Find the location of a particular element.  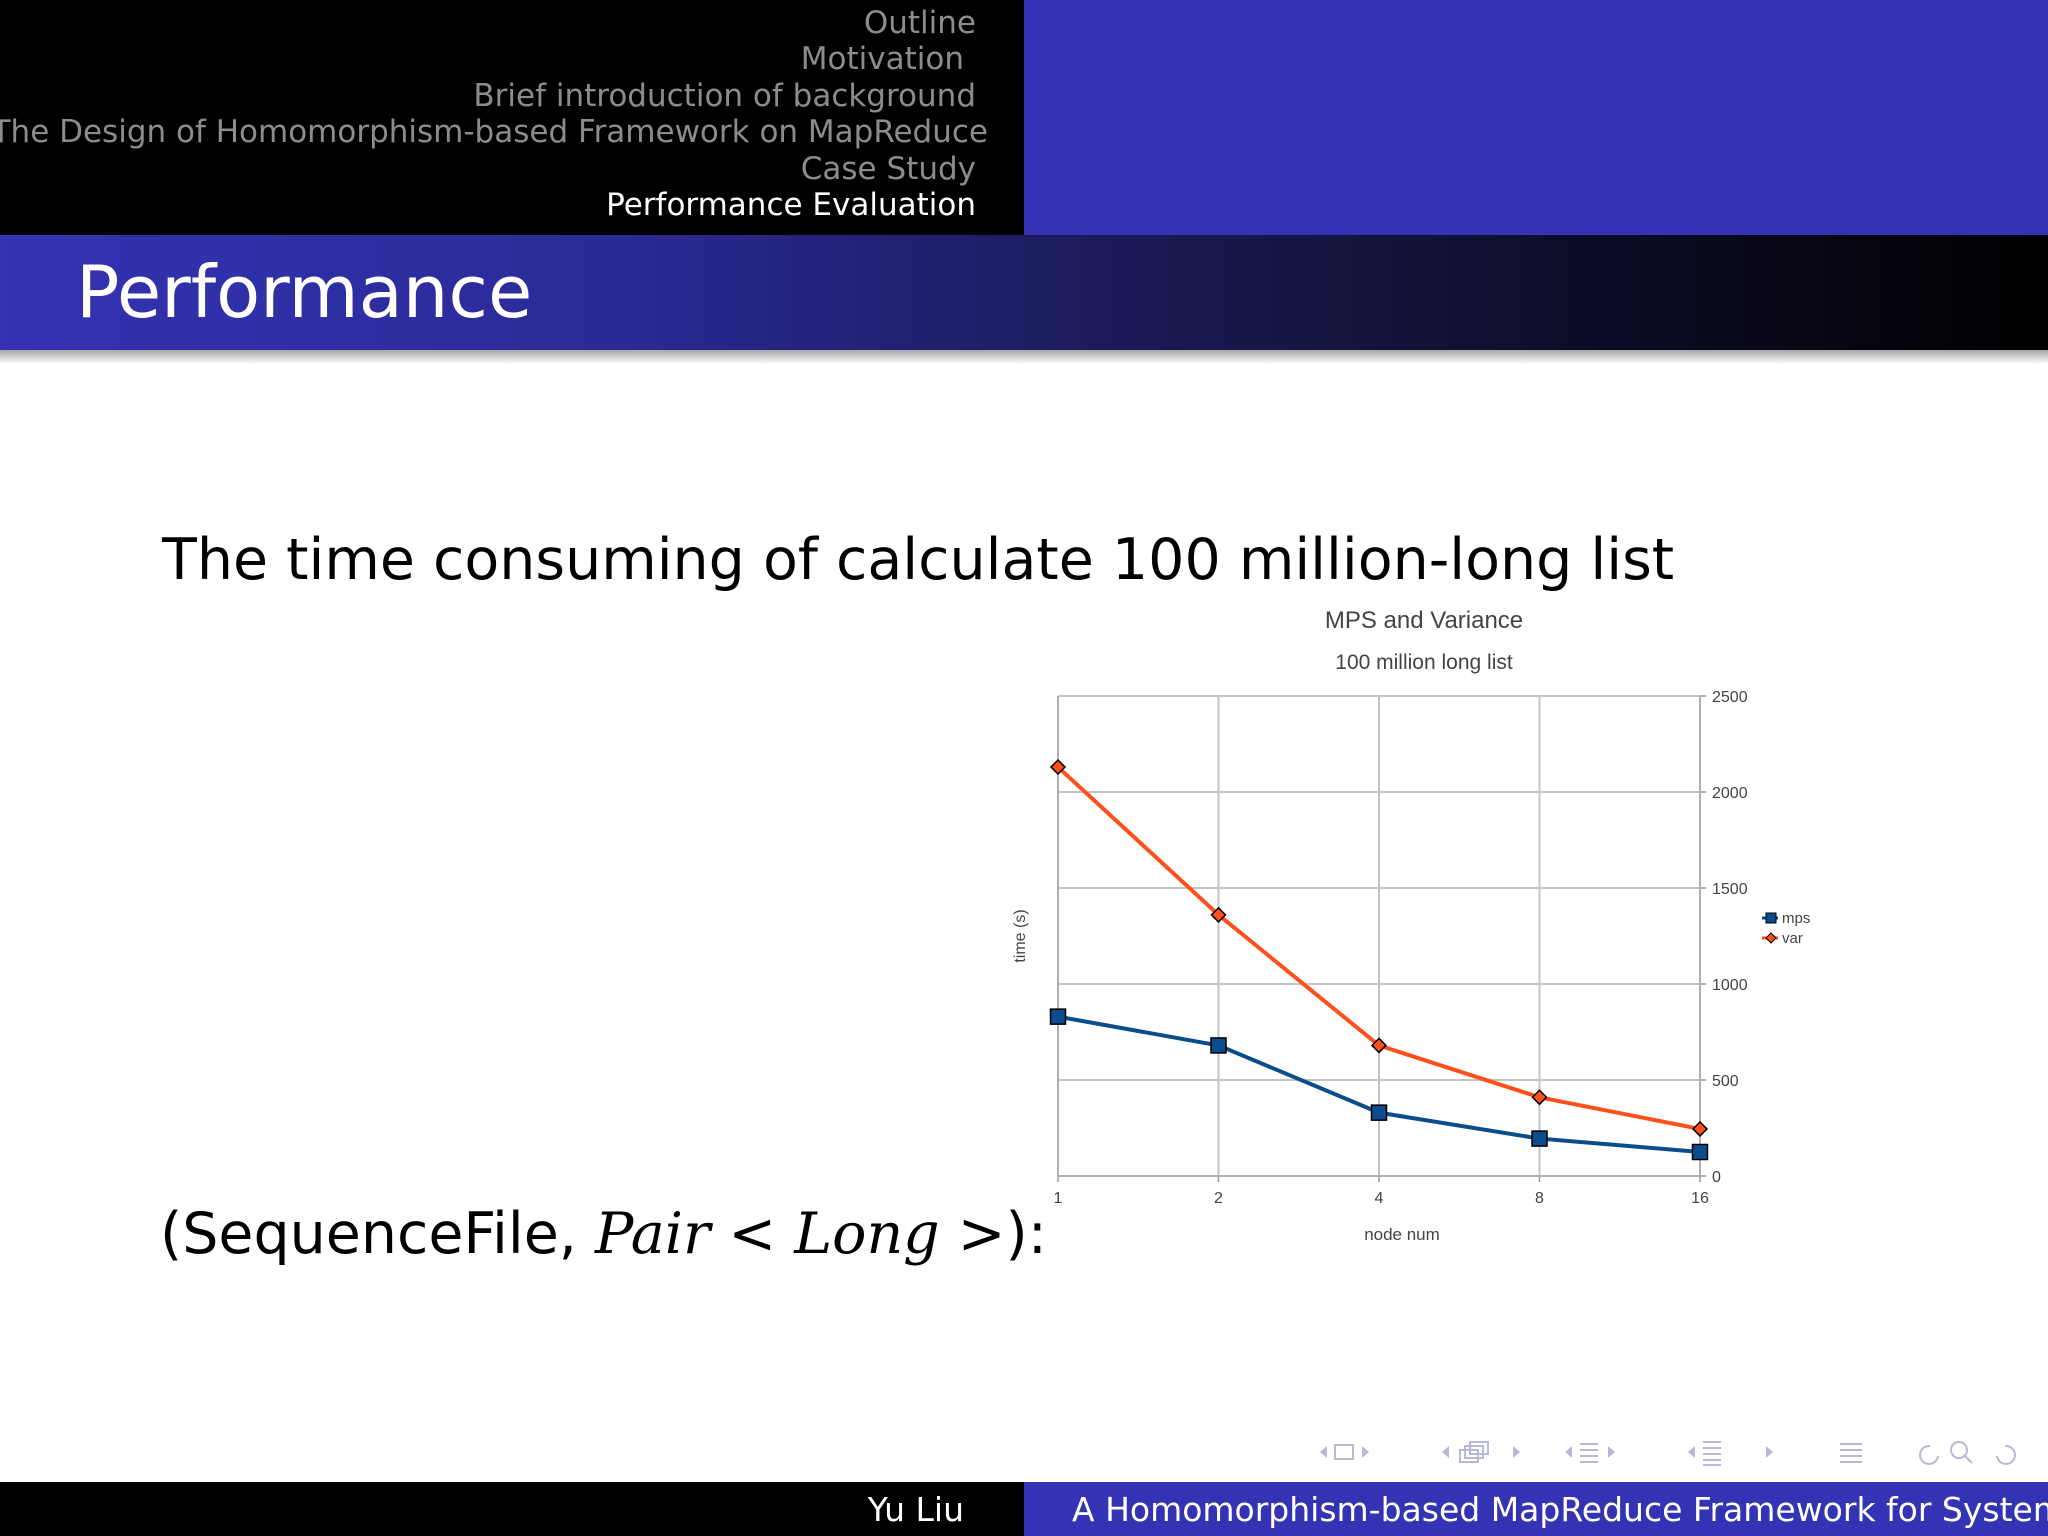

legend-marker-mps is located at coordinates (1771, 918).